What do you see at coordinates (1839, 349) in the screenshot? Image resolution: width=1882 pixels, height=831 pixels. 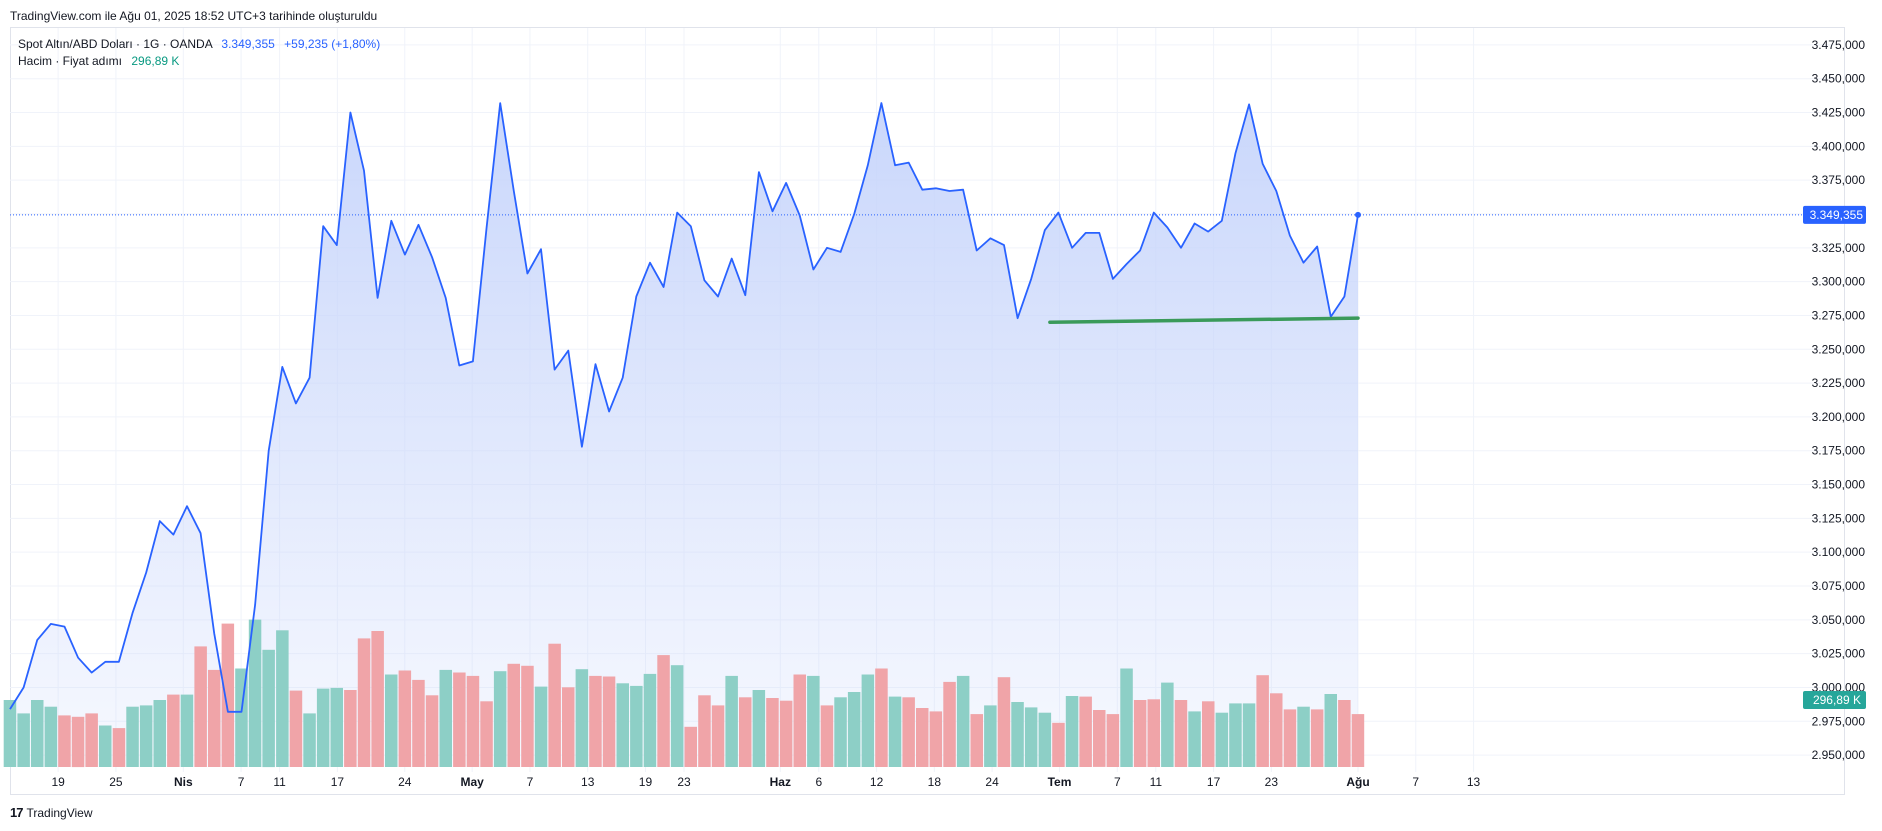 I see `y-tick-label: 3.250,000` at bounding box center [1839, 349].